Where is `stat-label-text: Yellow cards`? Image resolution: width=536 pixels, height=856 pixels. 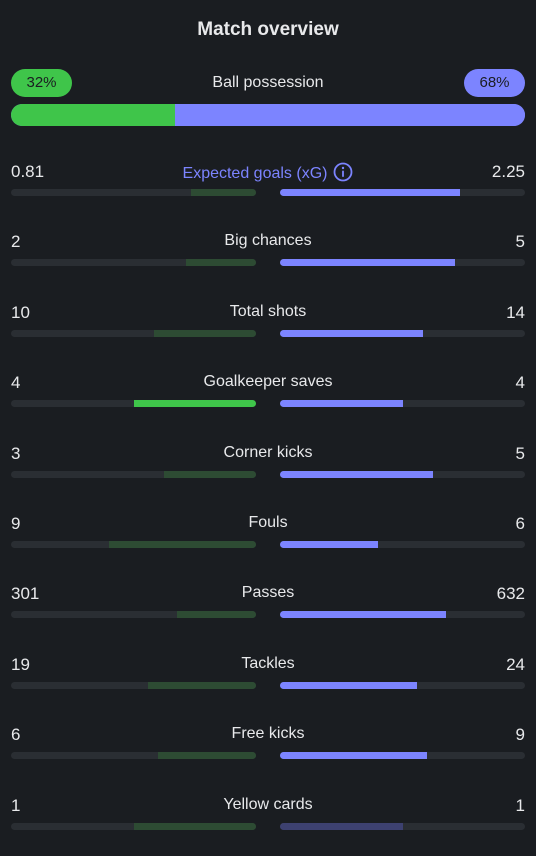
stat-label-text: Yellow cards is located at coordinates (268, 804).